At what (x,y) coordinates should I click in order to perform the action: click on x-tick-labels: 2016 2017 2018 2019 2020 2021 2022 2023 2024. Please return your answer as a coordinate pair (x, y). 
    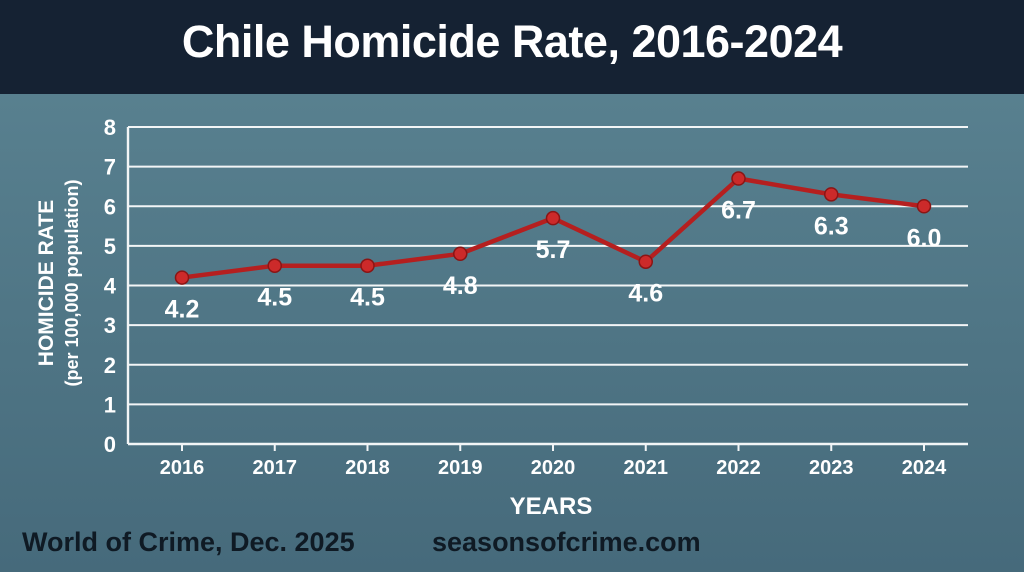
    Looking at the image, I should click on (553, 468).